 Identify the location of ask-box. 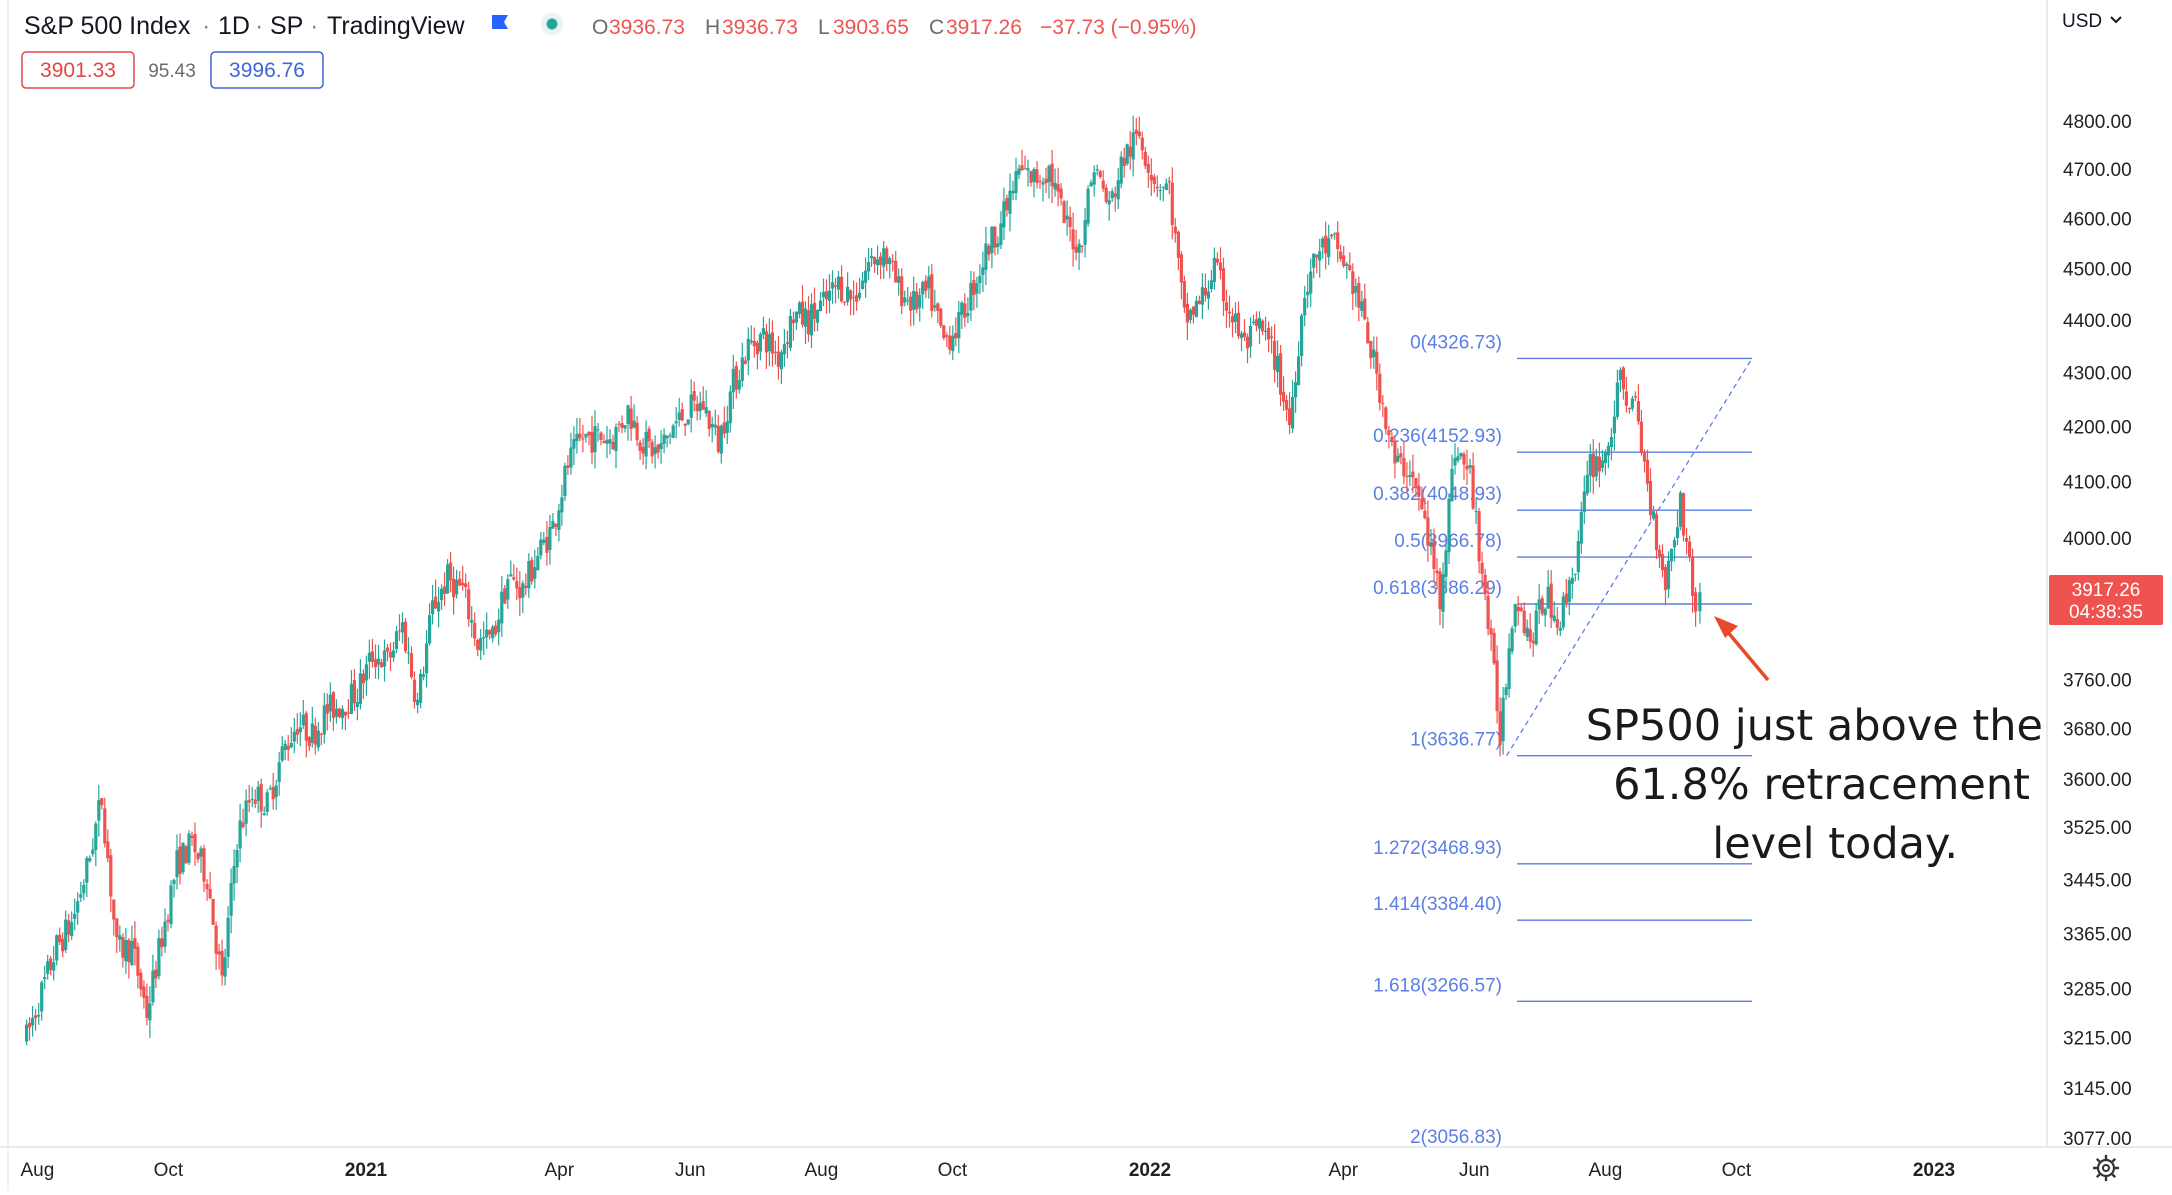
(267, 70).